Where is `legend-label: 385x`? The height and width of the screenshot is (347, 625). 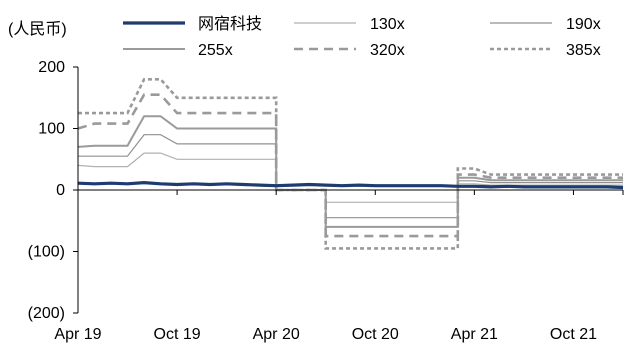 legend-label: 385x is located at coordinates (583, 50).